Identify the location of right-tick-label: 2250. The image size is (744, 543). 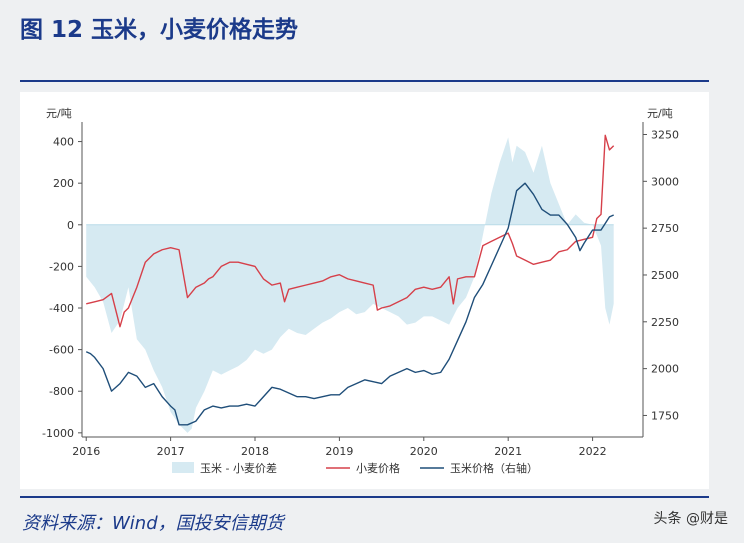
(665, 322).